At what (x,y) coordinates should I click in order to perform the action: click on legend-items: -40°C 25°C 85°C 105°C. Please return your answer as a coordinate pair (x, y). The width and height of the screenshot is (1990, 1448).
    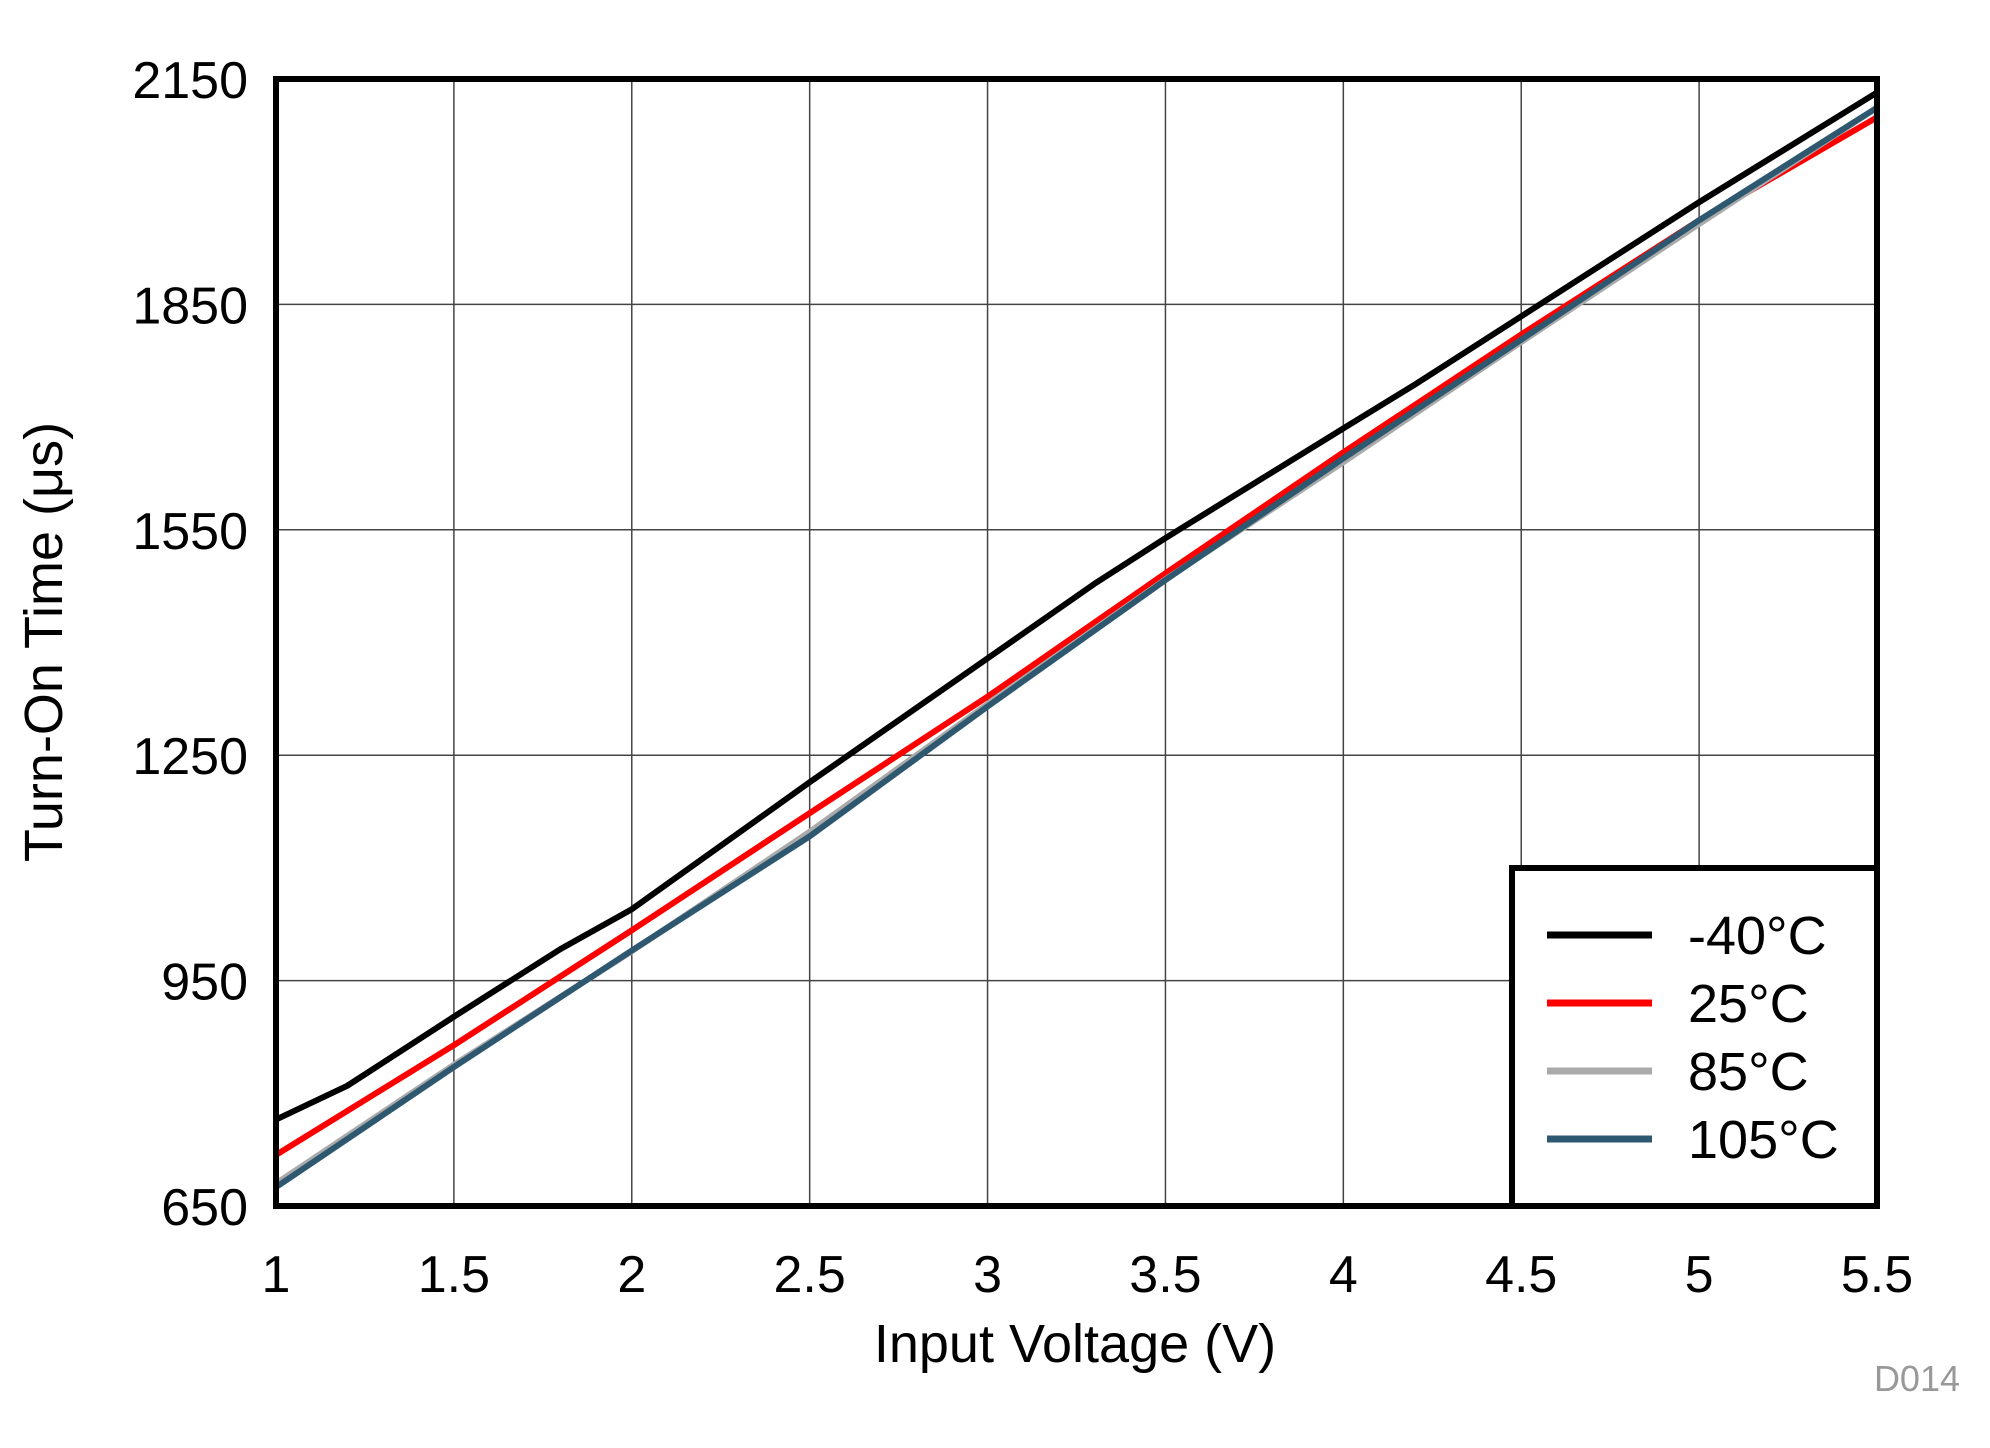
    Looking at the image, I should click on (1693, 1038).